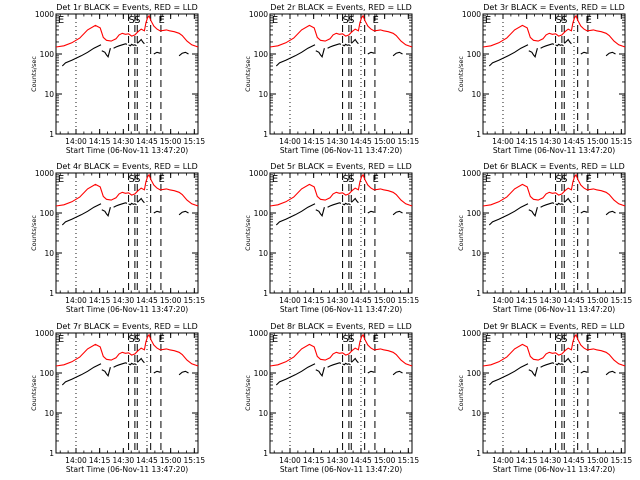  I want to click on chart-title: Det 6r BLACK = Events, RED = LLD, so click(554, 166).